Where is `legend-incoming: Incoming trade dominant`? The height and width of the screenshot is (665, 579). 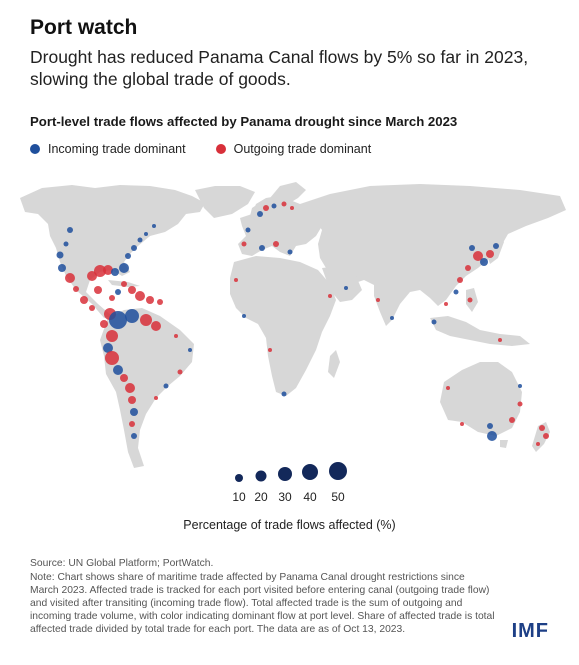
legend-incoming: Incoming trade dominant is located at coordinates (108, 149).